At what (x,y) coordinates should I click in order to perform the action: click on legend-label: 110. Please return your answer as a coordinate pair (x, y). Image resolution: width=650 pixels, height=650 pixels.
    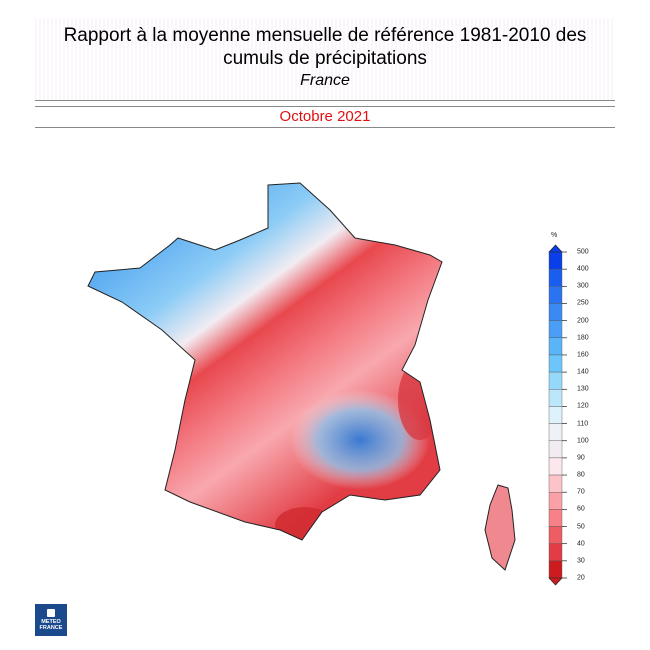
    Looking at the image, I should click on (583, 424).